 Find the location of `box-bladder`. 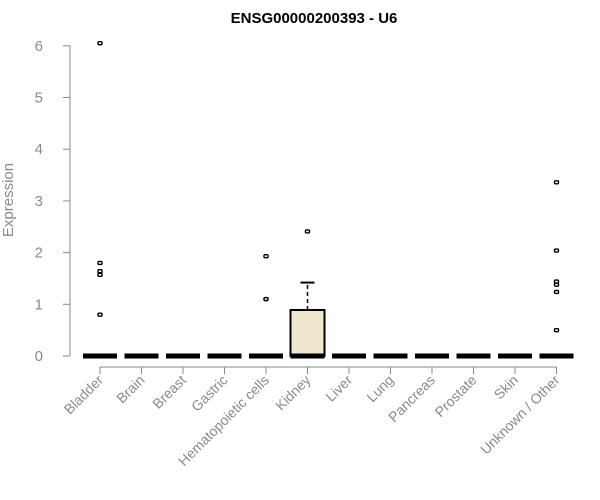

box-bladder is located at coordinates (100, 200).